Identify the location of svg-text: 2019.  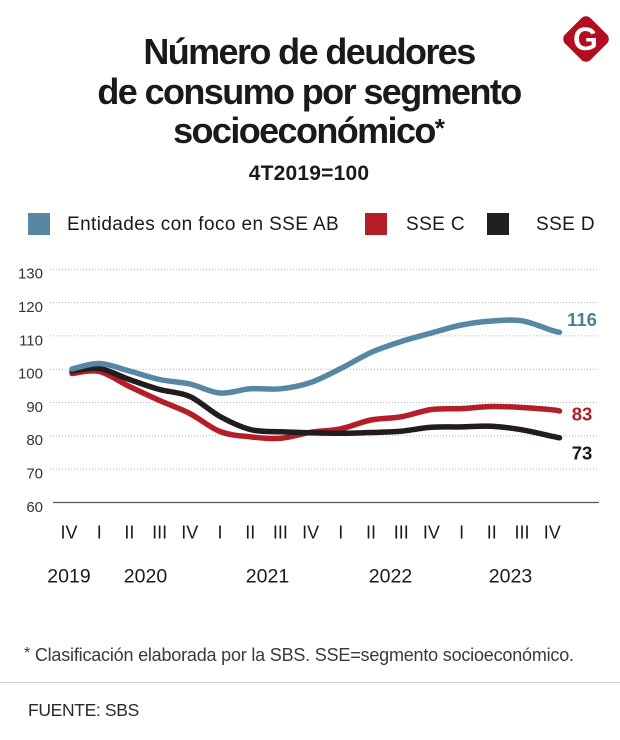
(68, 577).